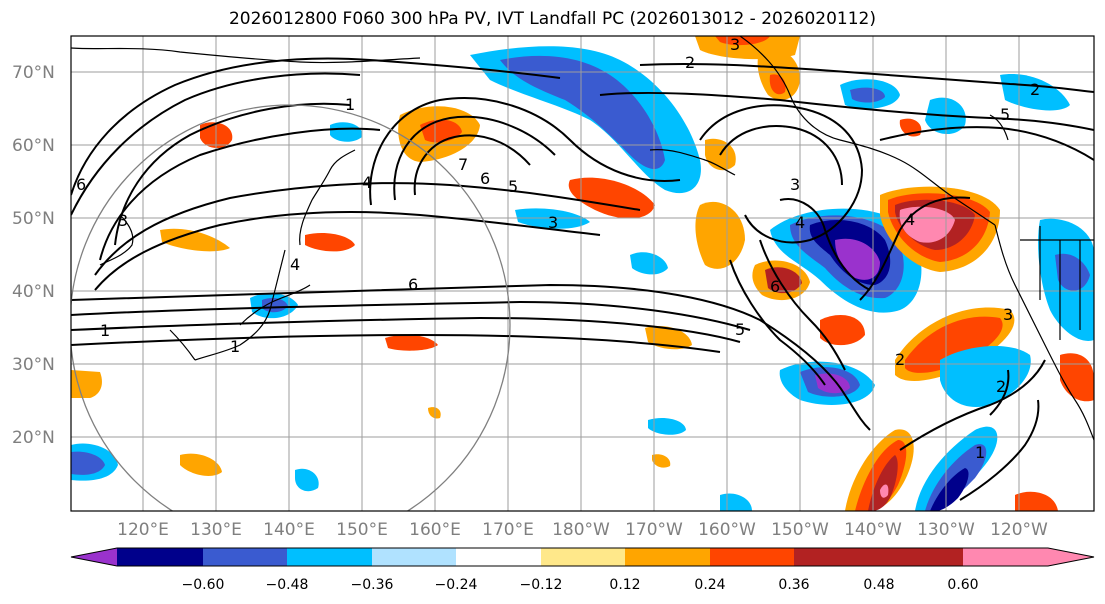 Image resolution: width=1105 pixels, height=604 pixels. What do you see at coordinates (709, 585) in the screenshot?
I see `colorbar-tick-label: 0.24` at bounding box center [709, 585].